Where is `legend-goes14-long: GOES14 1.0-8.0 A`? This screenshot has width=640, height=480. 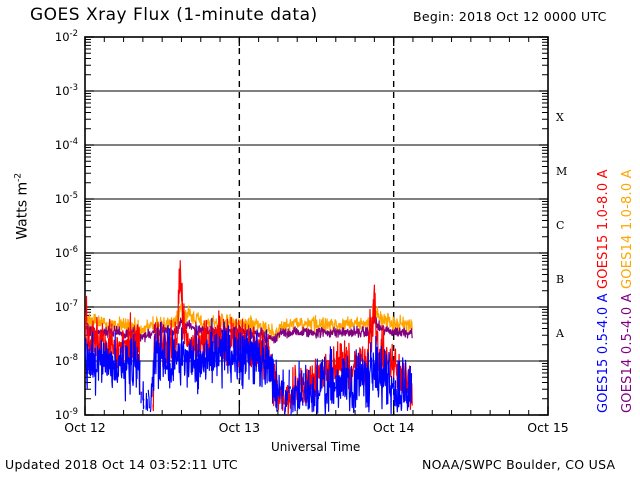
legend-goes14-long: GOES14 1.0-8.0 A is located at coordinates (627, 229).